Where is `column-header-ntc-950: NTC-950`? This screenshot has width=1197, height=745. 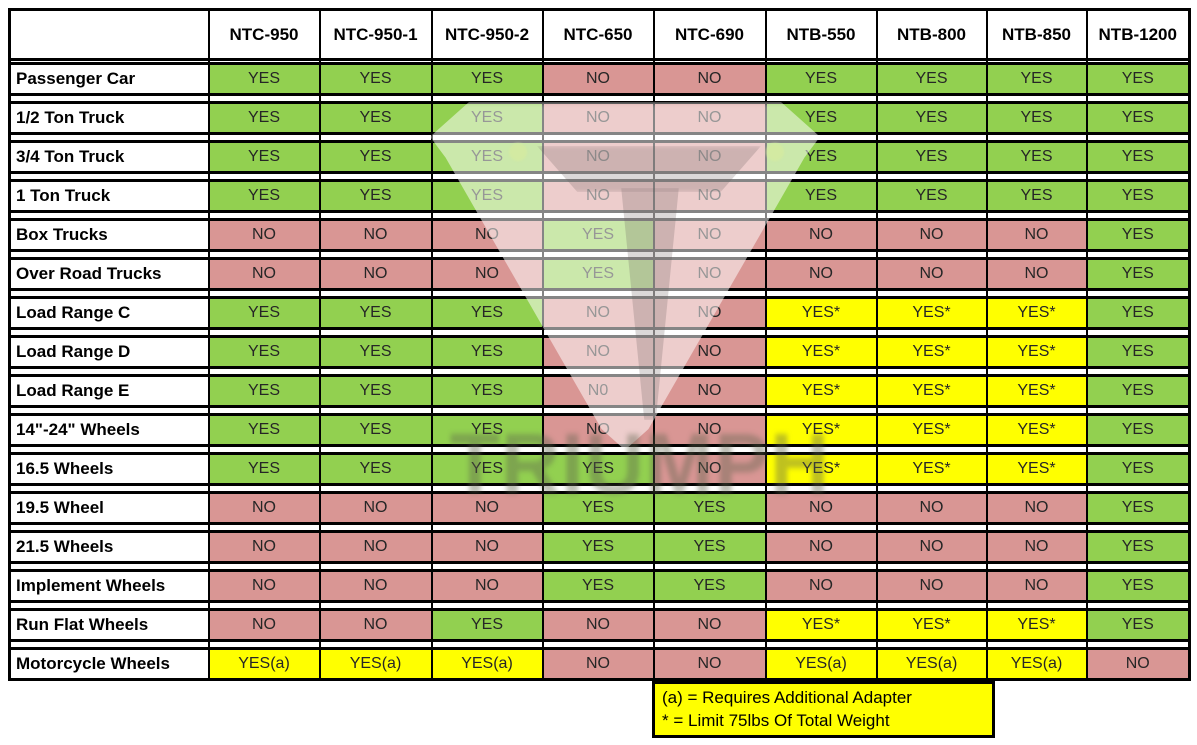 column-header-ntc-950: NTC-950 is located at coordinates (264, 34).